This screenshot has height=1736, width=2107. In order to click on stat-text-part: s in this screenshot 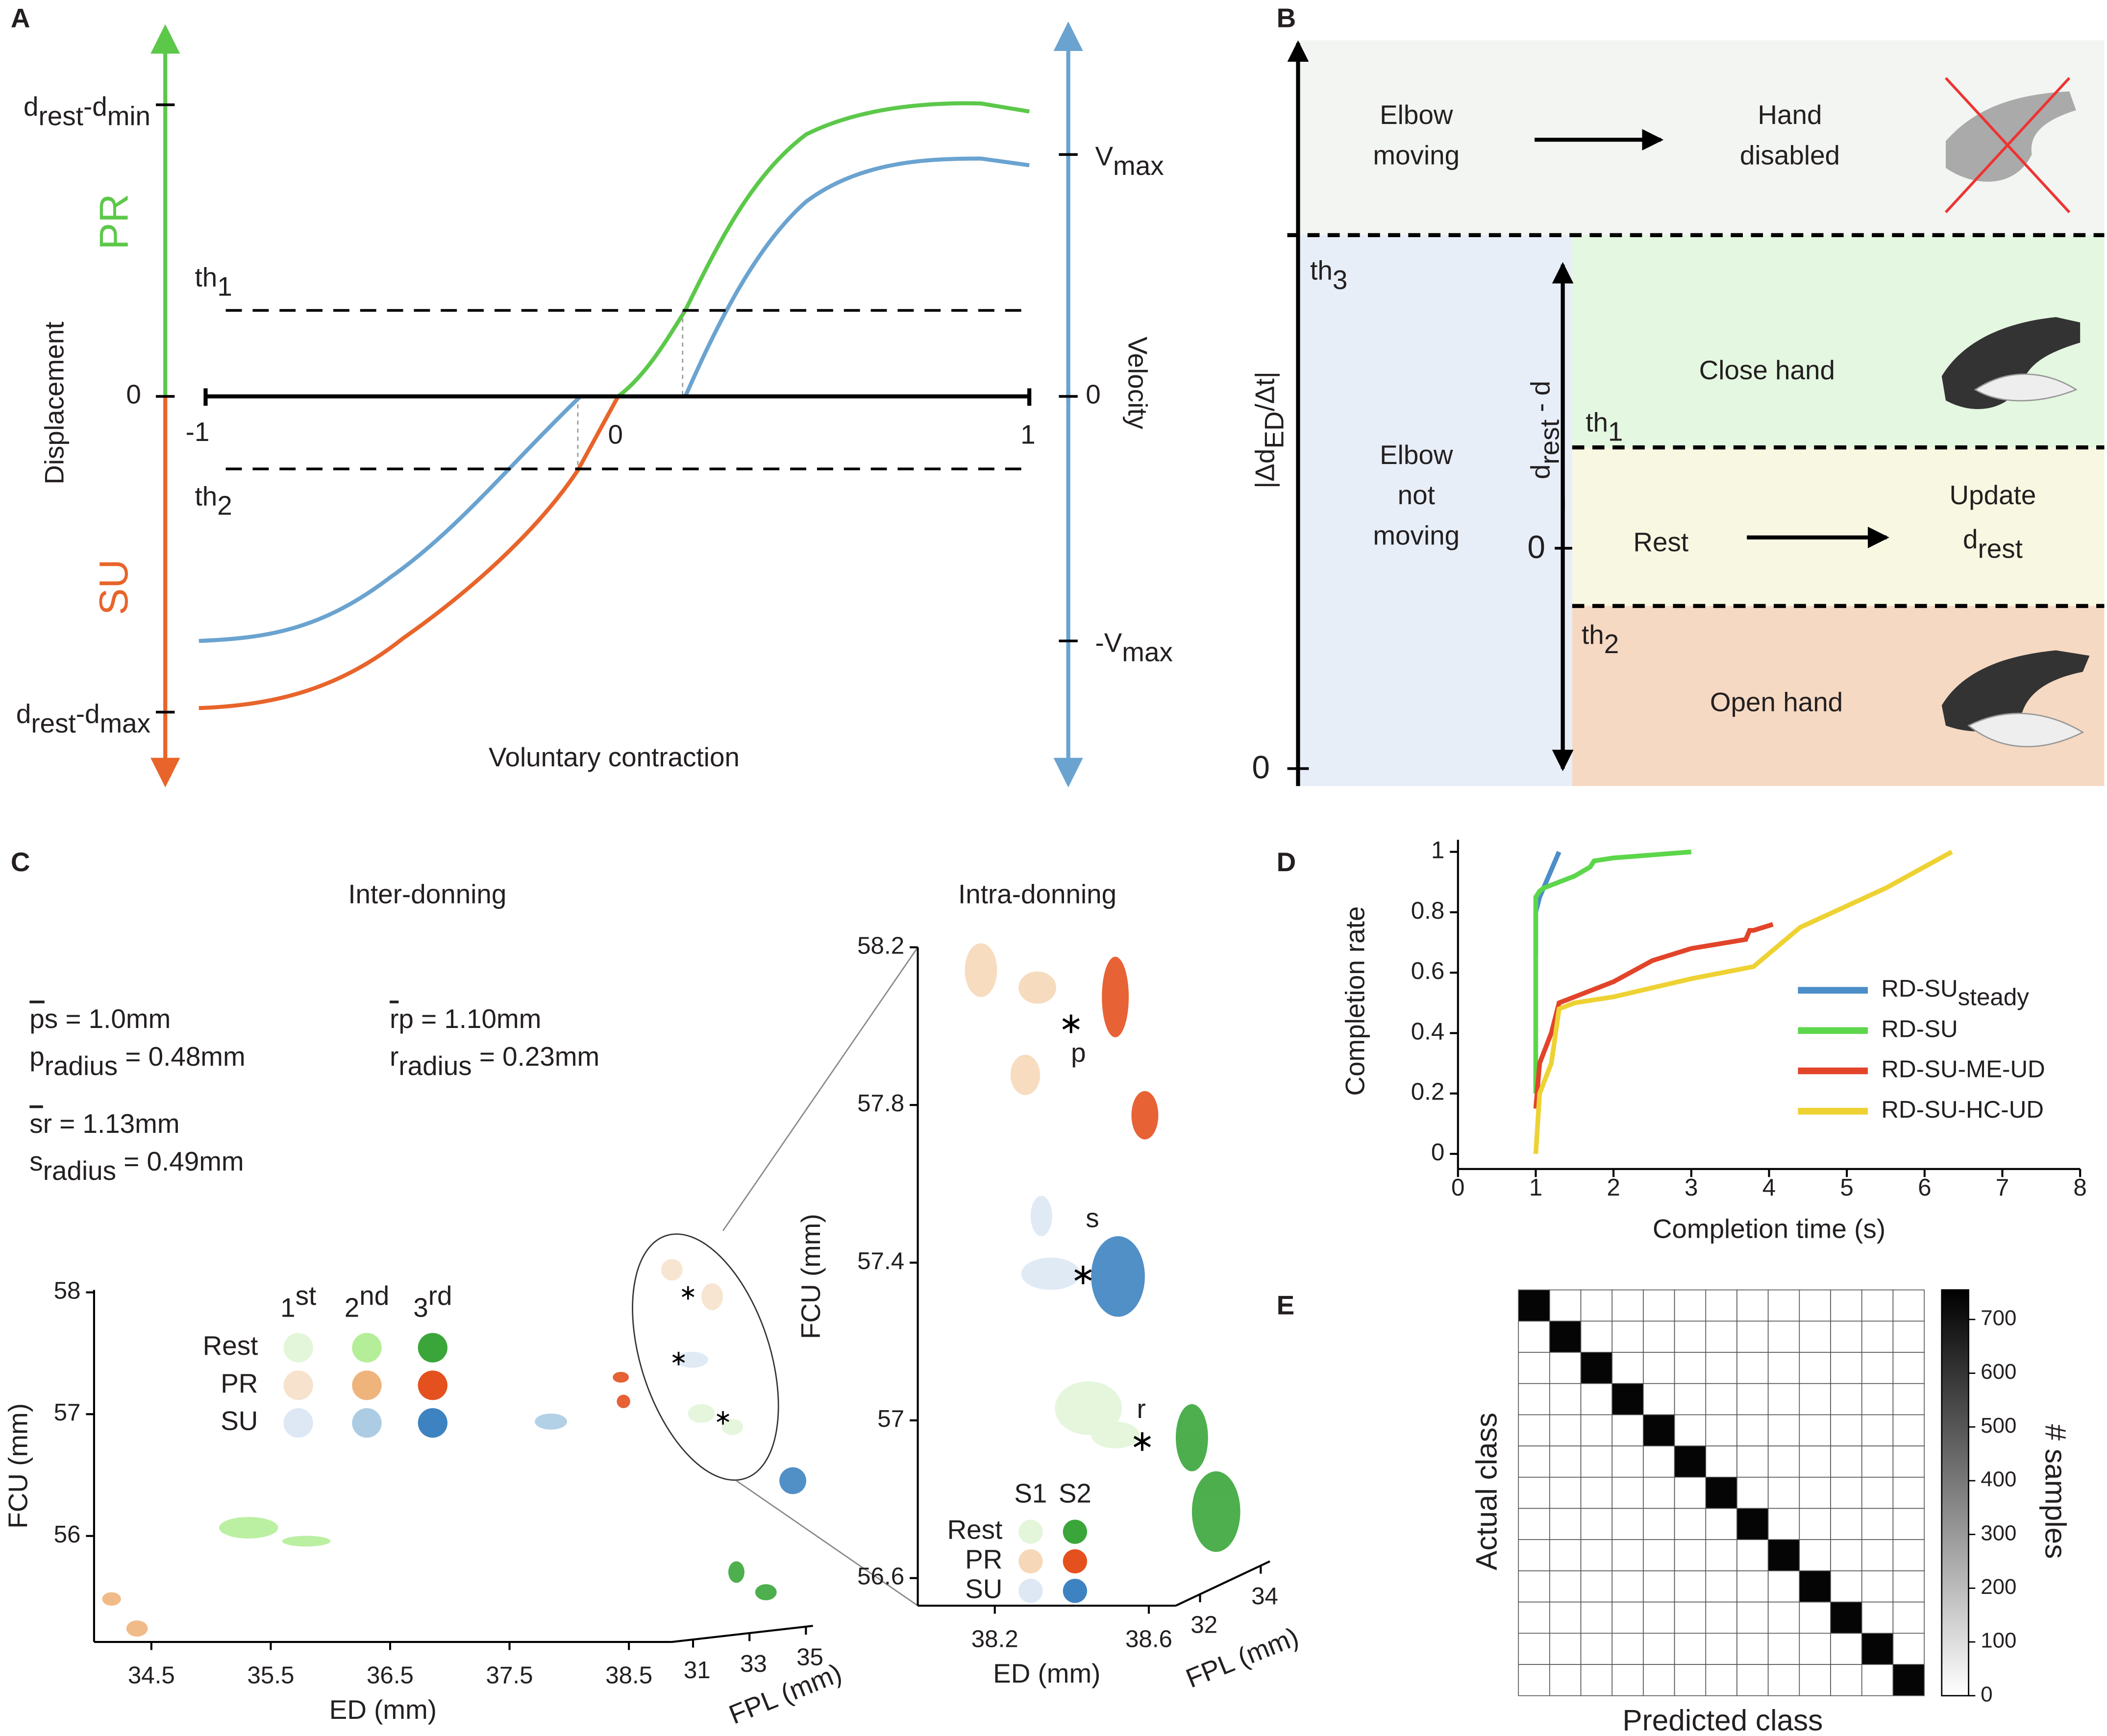, I will do `click(36, 1123)`.